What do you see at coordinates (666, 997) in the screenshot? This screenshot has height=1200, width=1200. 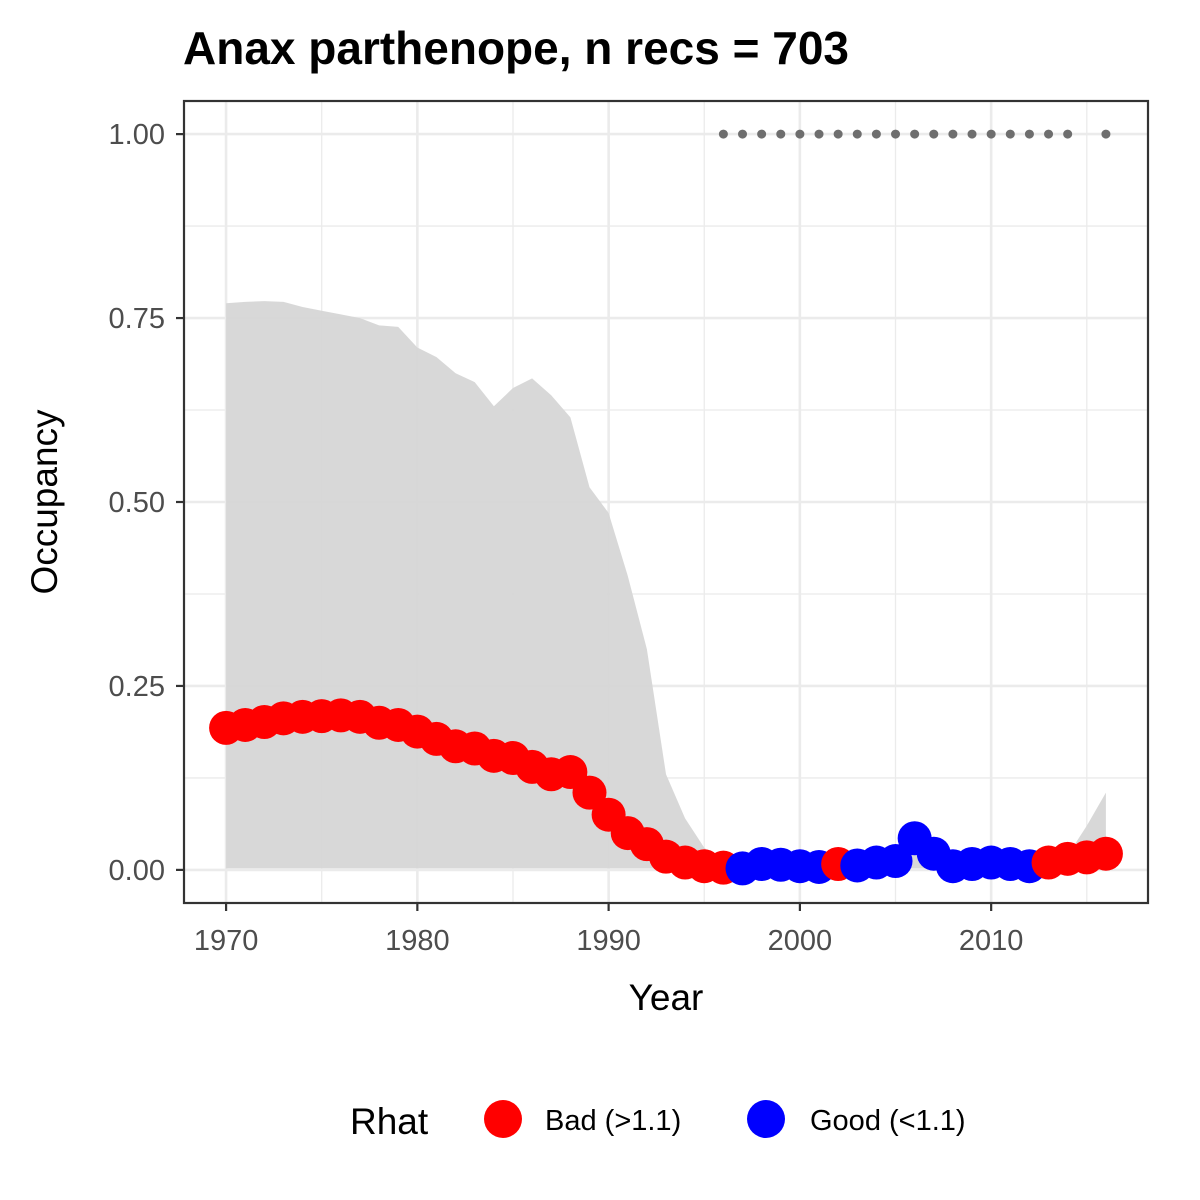 I see `x-axis-title: Year` at bounding box center [666, 997].